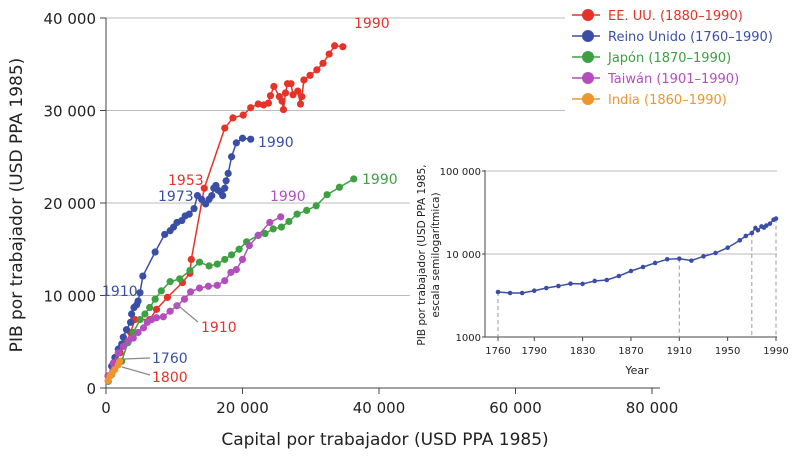 This screenshot has height=464, width=810. I want to click on inset-x-tick-label: 1790, so click(534, 351).